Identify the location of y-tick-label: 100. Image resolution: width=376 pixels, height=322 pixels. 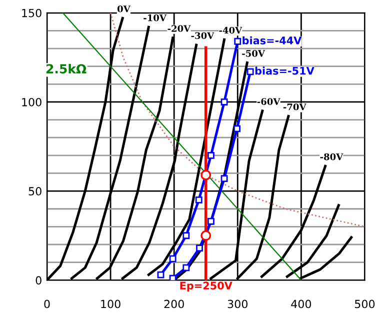
(32, 102).